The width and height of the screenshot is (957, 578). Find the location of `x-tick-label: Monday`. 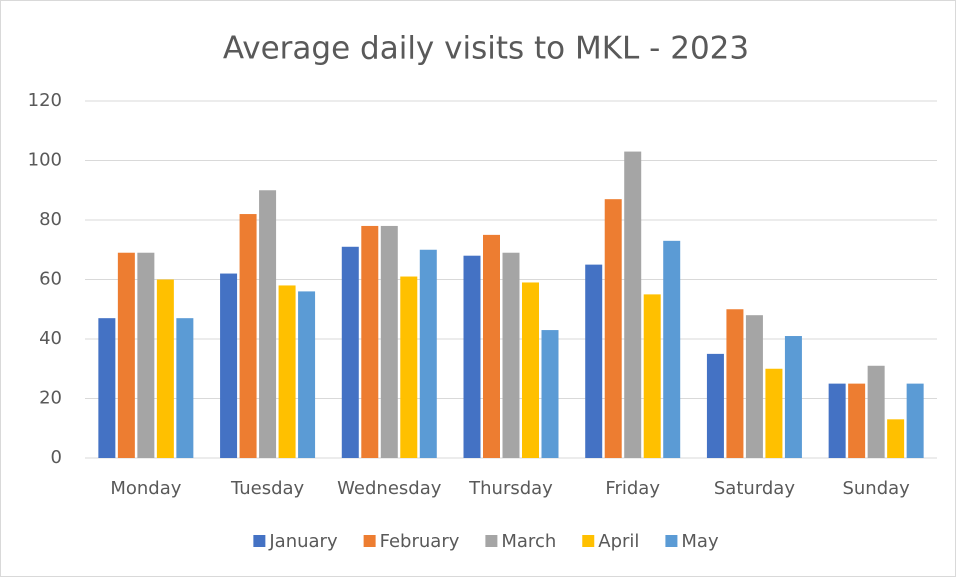

x-tick-label: Monday is located at coordinates (145, 488).